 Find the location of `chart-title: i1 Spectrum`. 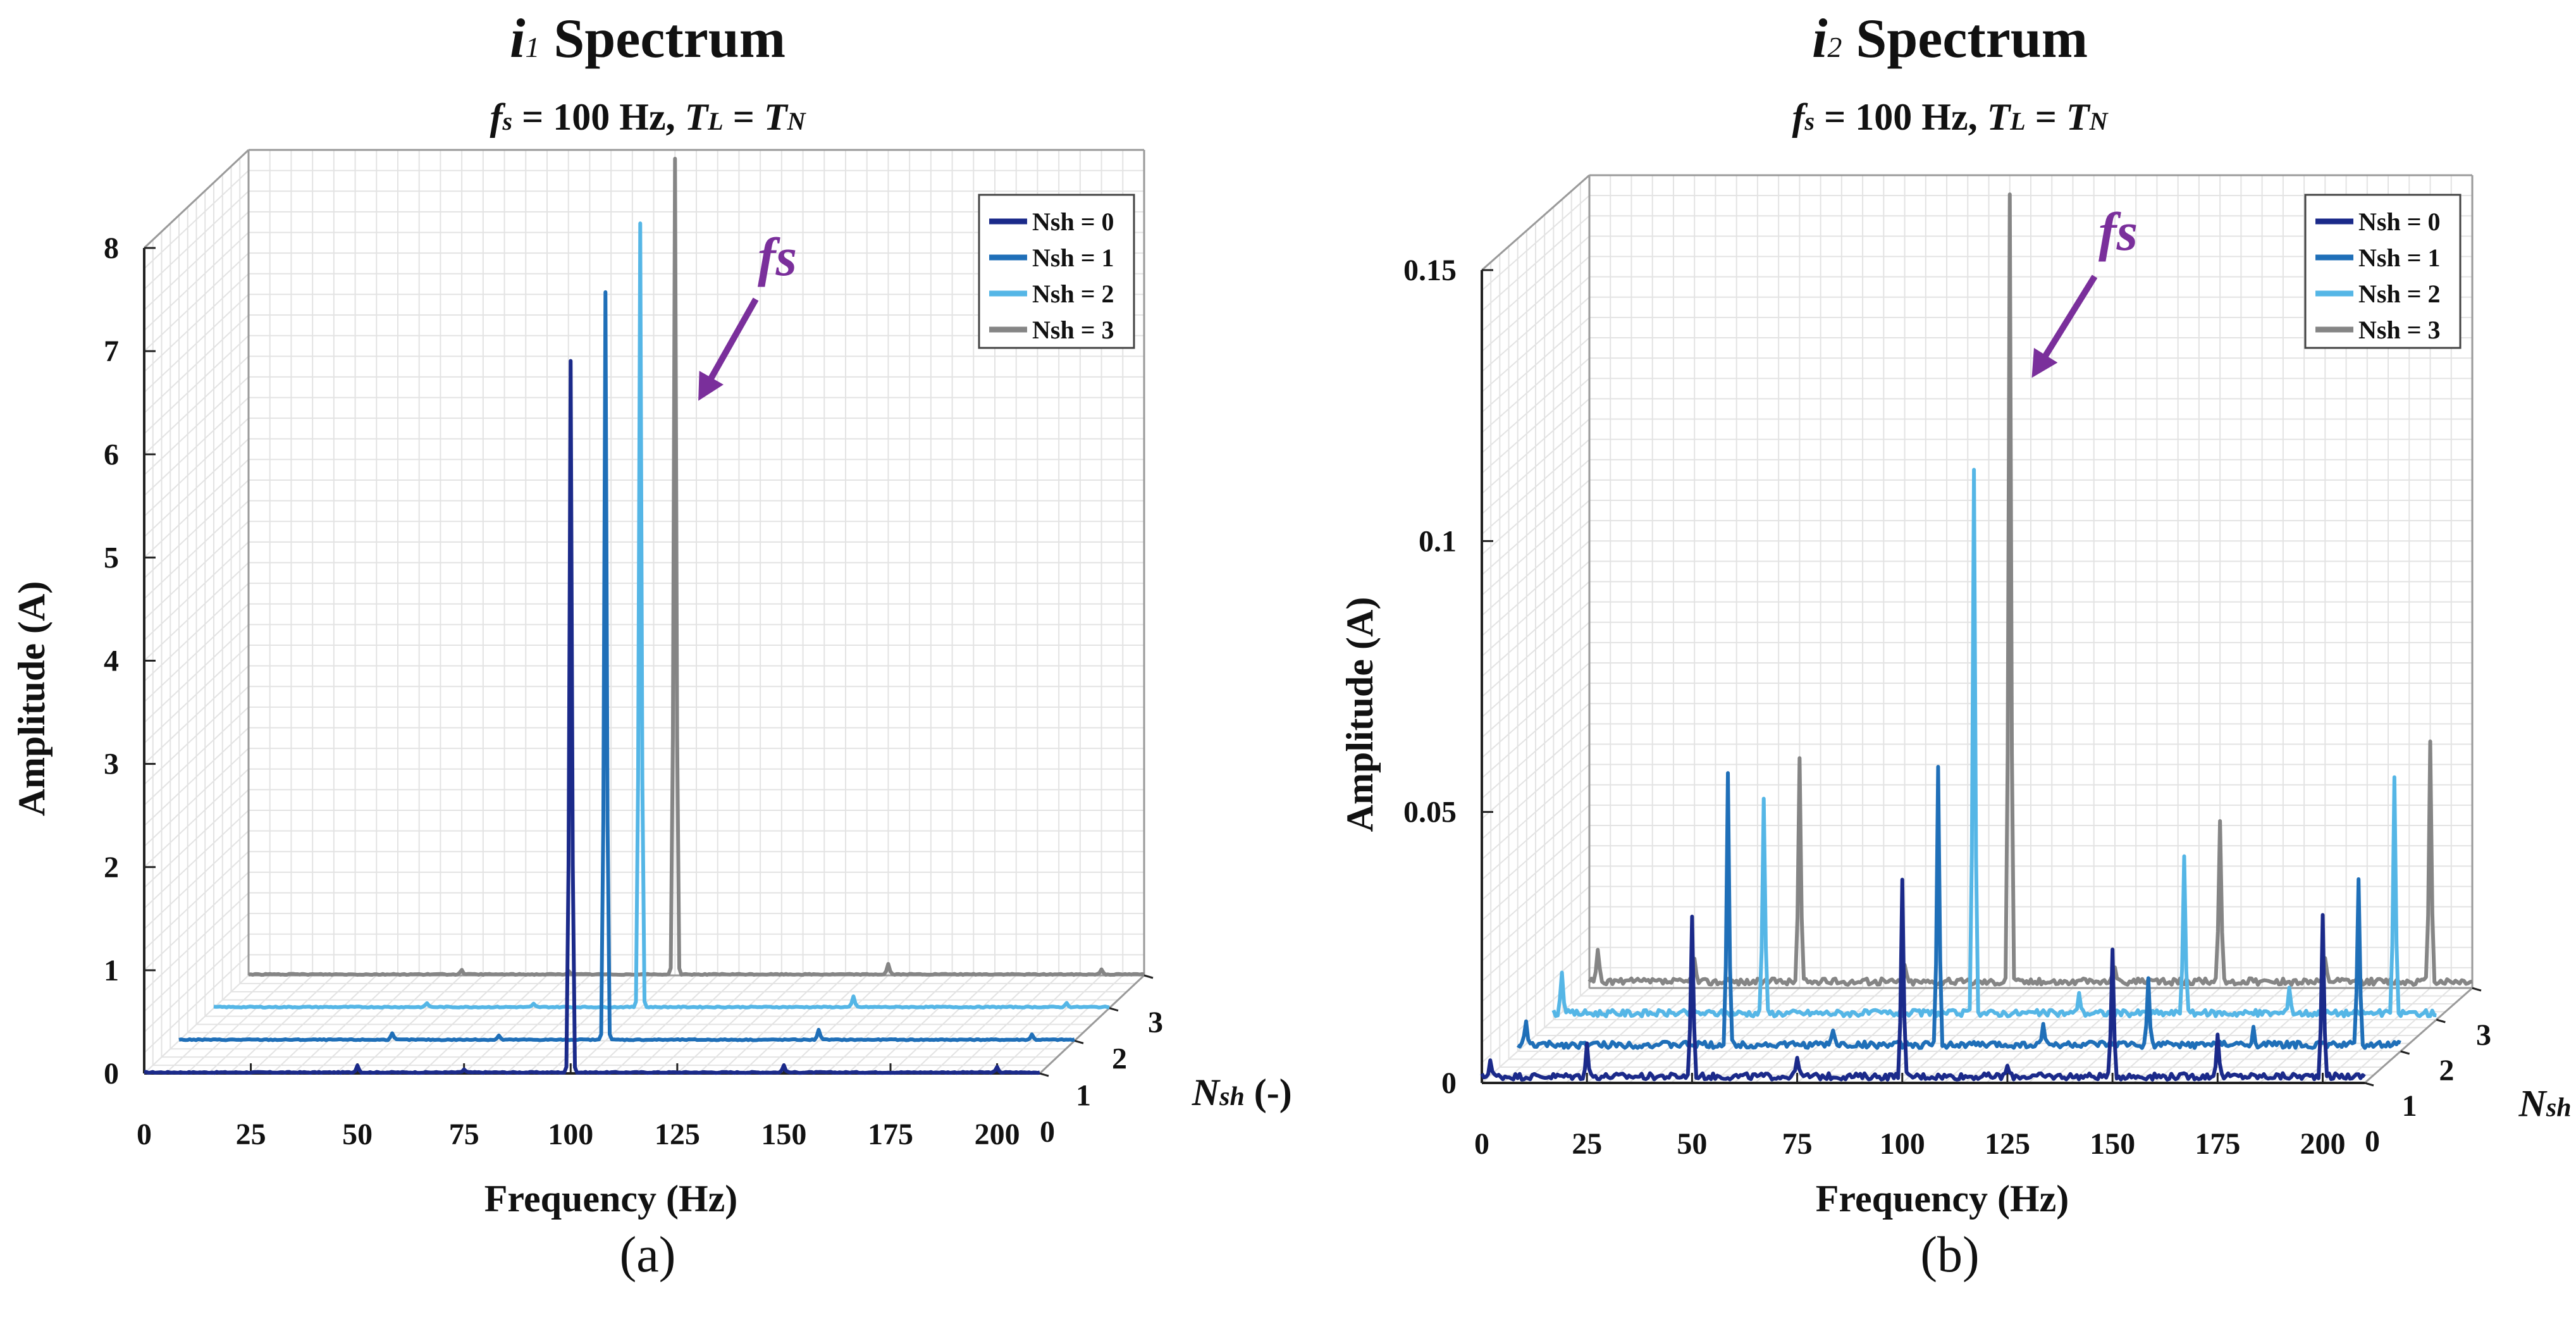

chart-title: i1 Spectrum is located at coordinates (648, 39).